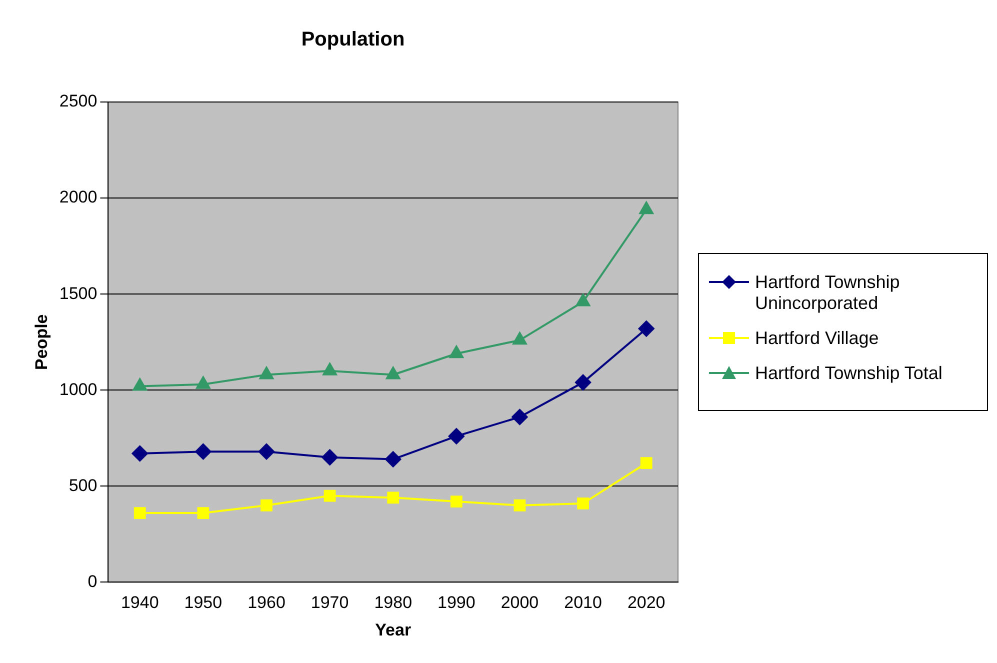 This screenshot has height=663, width=997. What do you see at coordinates (78, 197) in the screenshot?
I see `y-tick-label: 2000` at bounding box center [78, 197].